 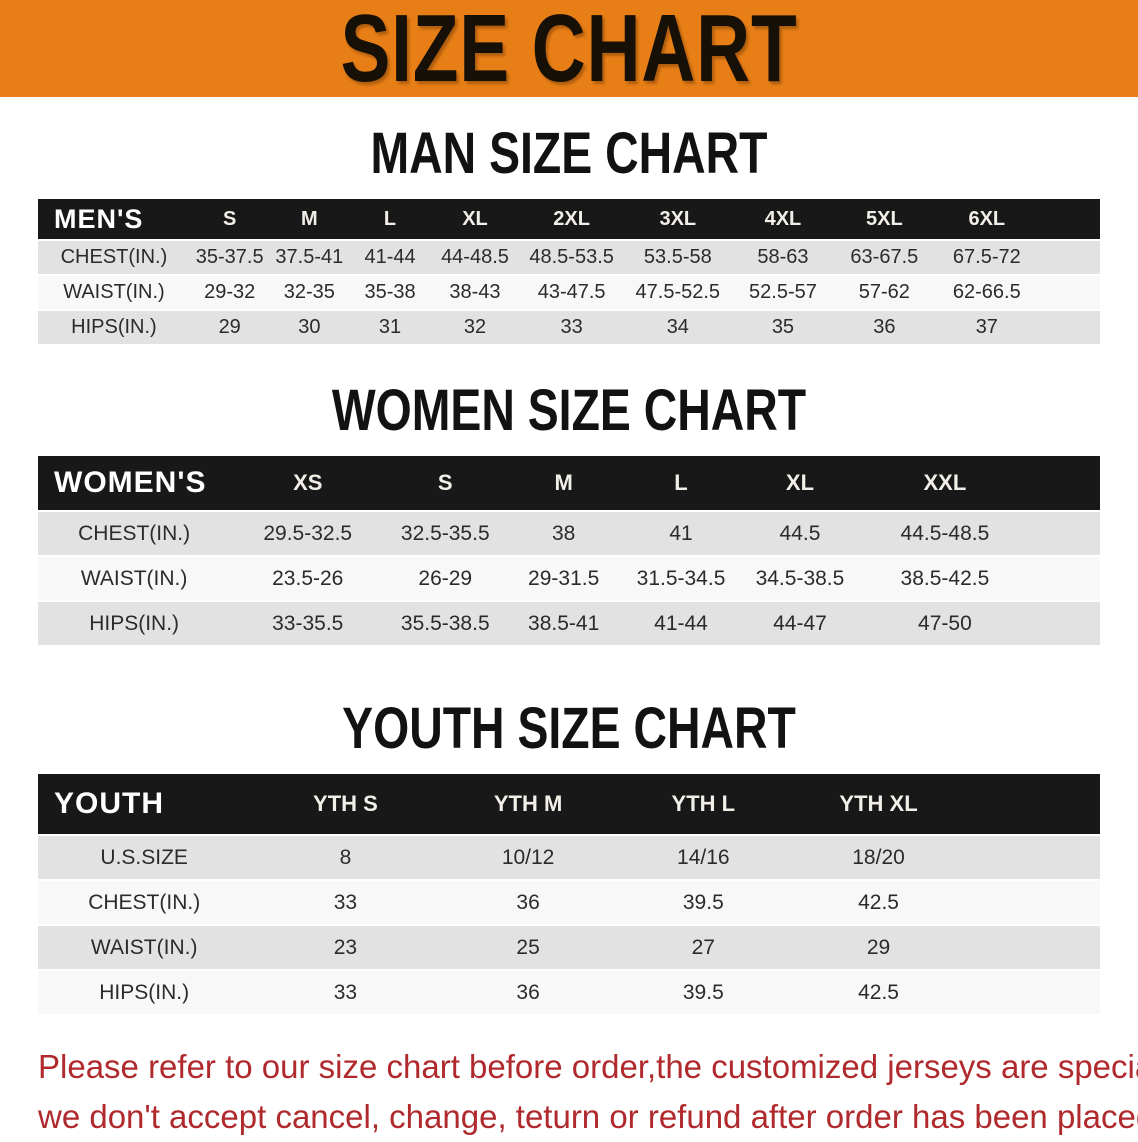 What do you see at coordinates (783, 292) in the screenshot?
I see `size-value-cell: 52.5-57` at bounding box center [783, 292].